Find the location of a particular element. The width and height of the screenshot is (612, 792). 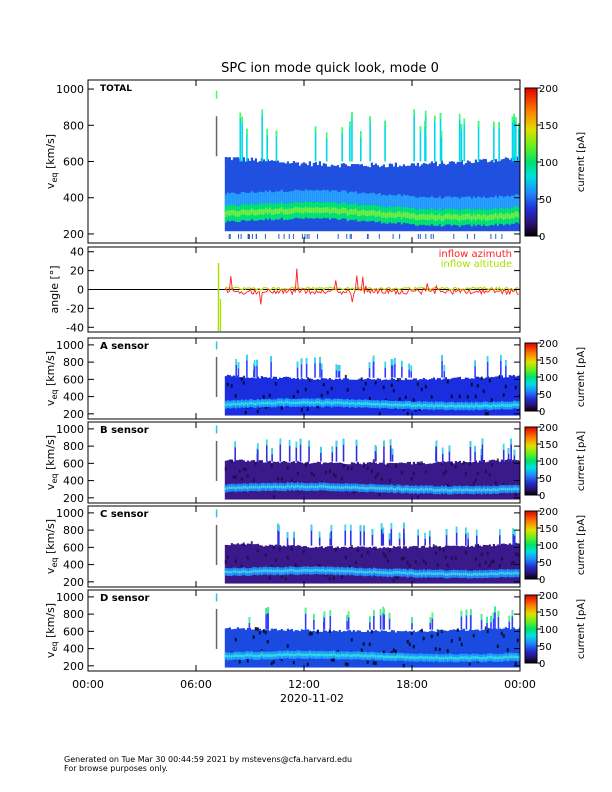

angle-traces is located at coordinates (304, 297).